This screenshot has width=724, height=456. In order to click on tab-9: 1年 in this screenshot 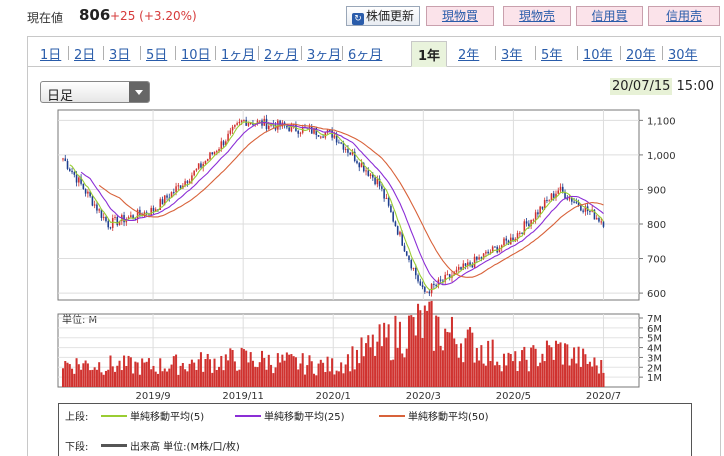, I will do `click(429, 54)`.